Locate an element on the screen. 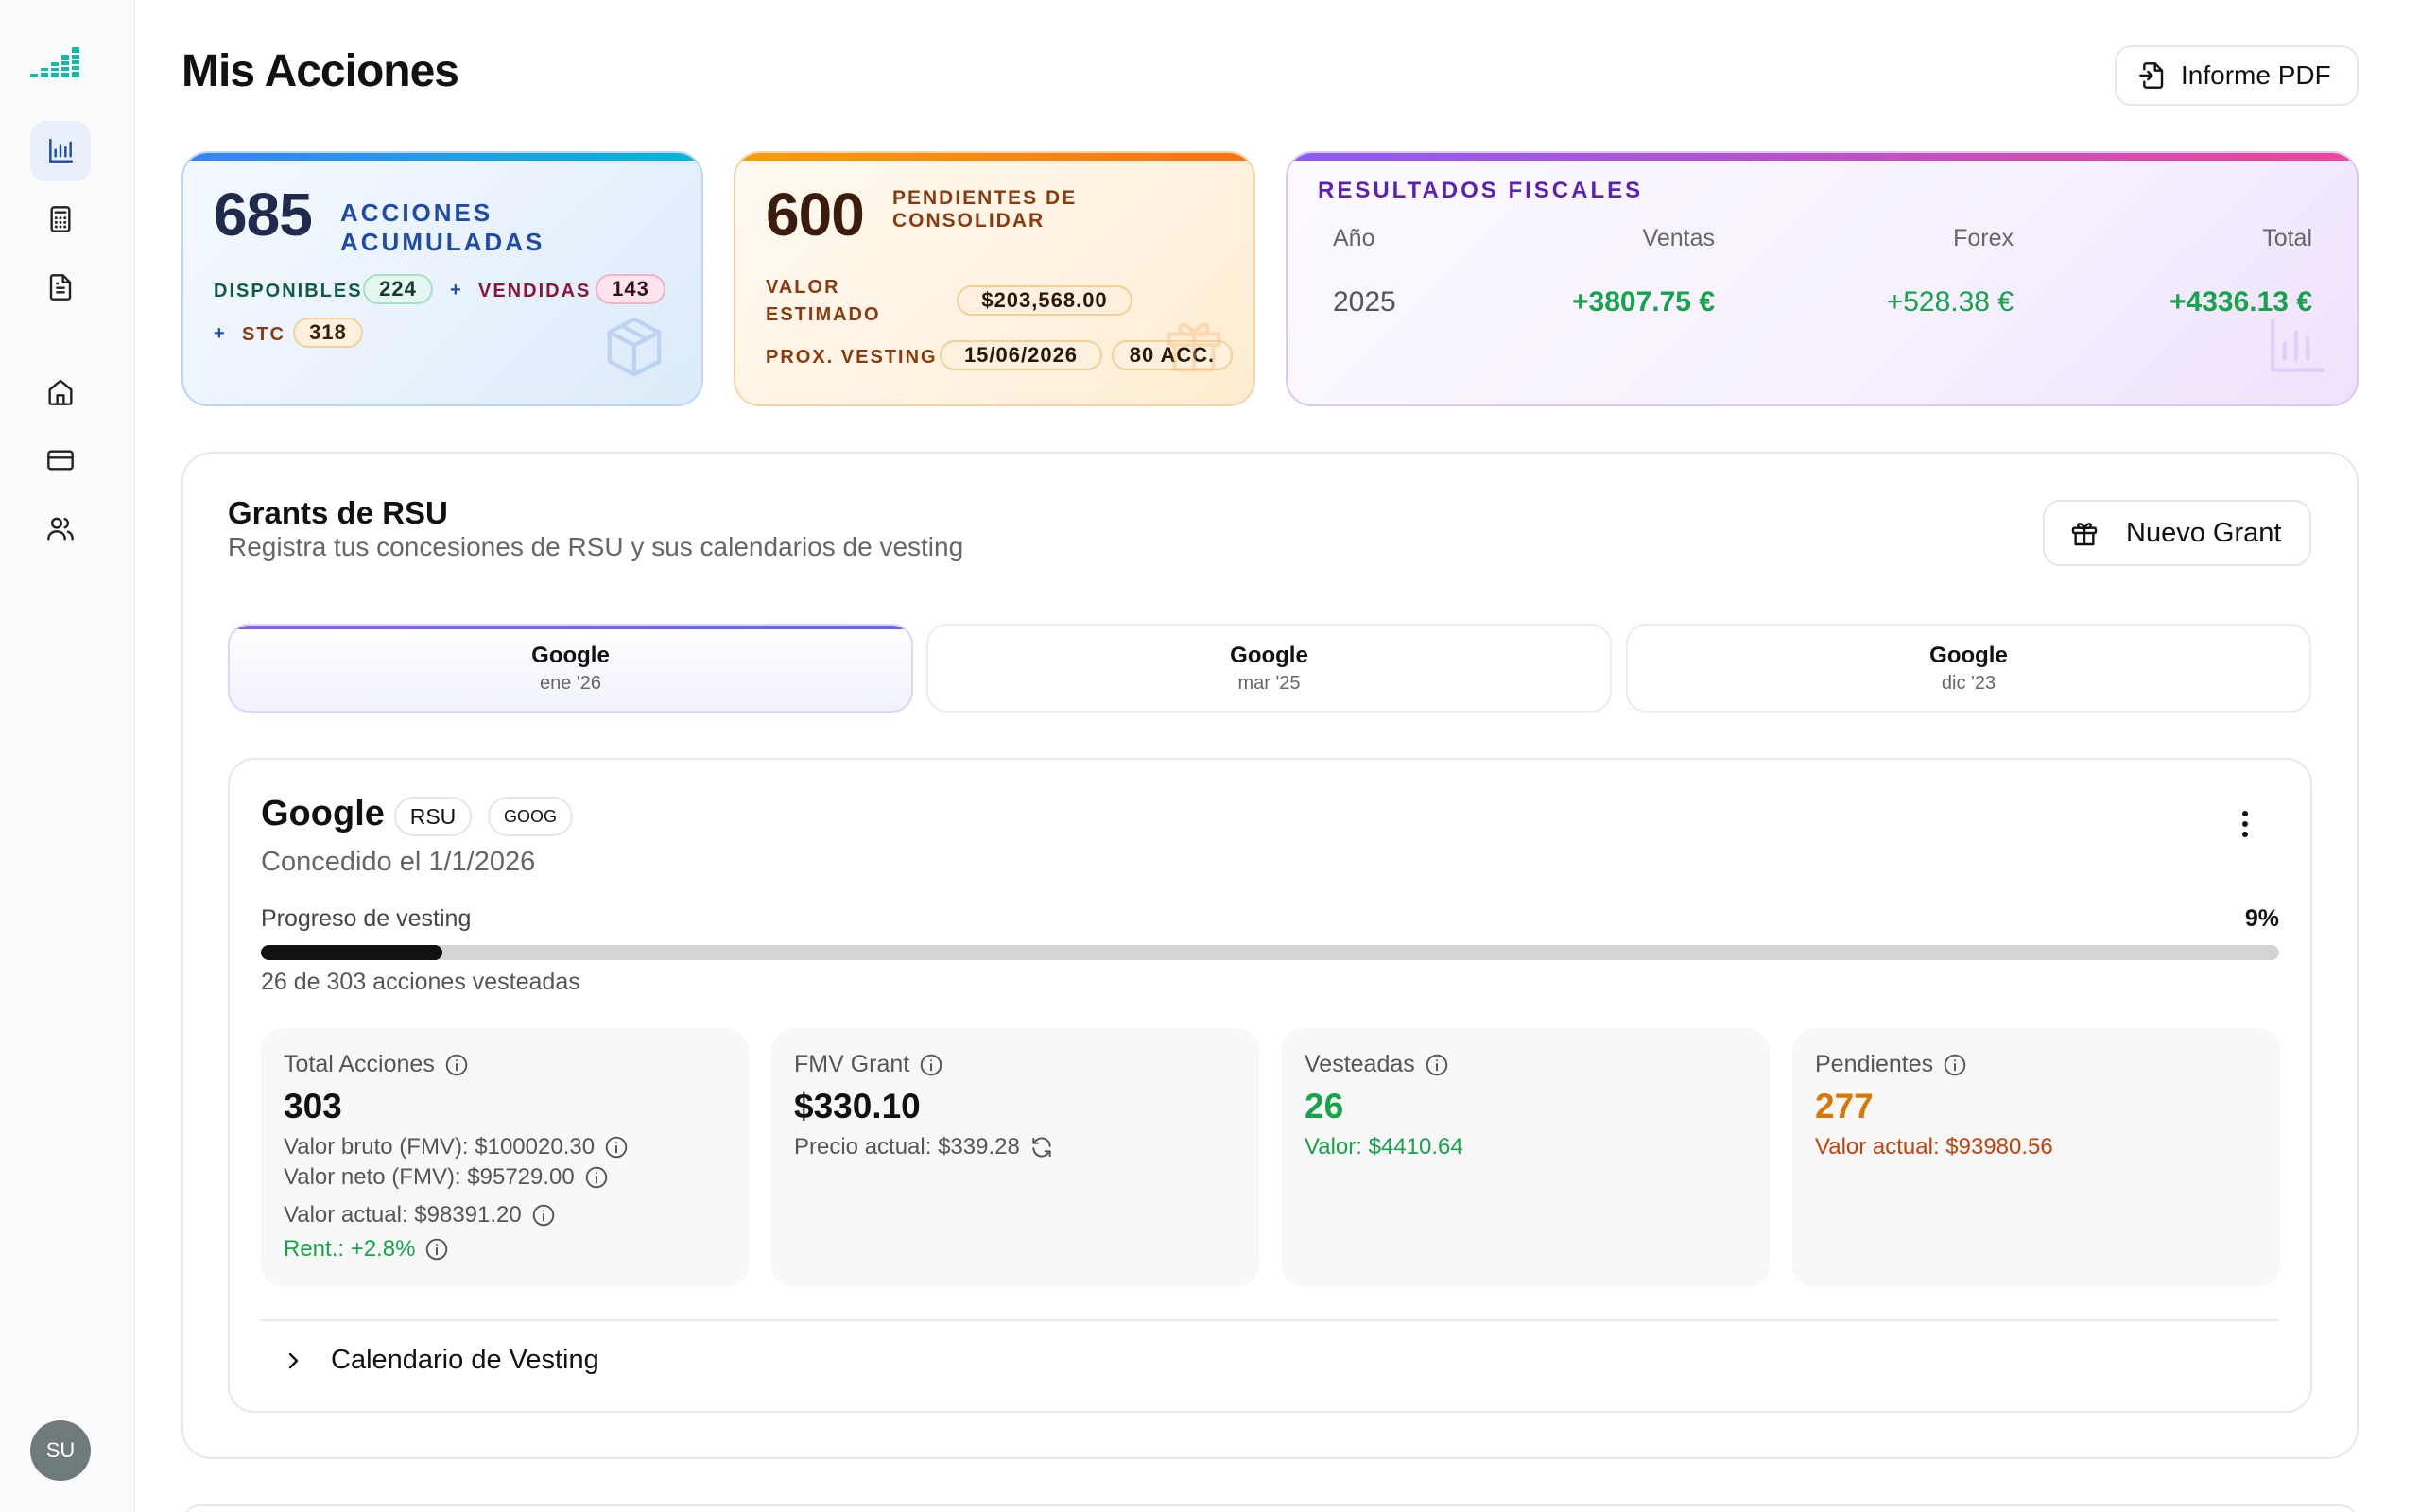 The width and height of the screenshot is (2420, 1512). stat-pending: Pendientes 277 Valor actual: $93980.56 is located at coordinates (2036, 1157).